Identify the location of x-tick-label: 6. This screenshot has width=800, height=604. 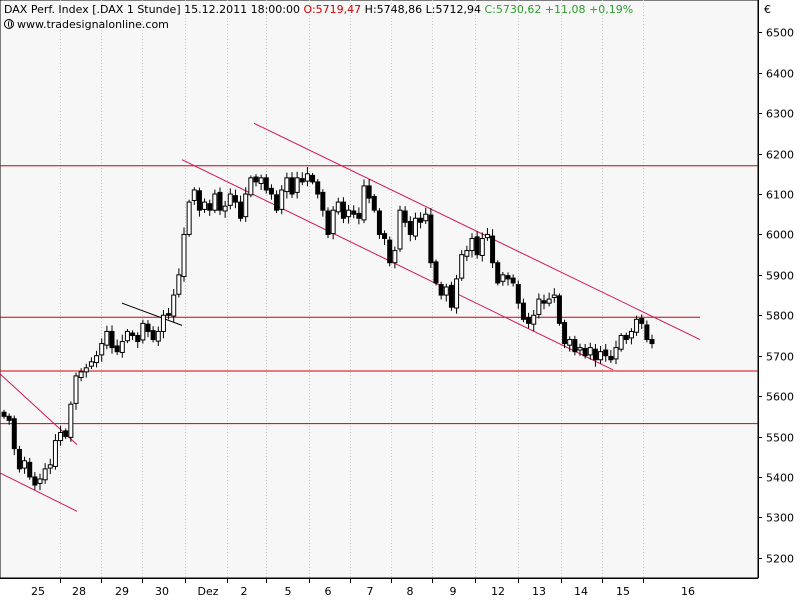
(328, 591).